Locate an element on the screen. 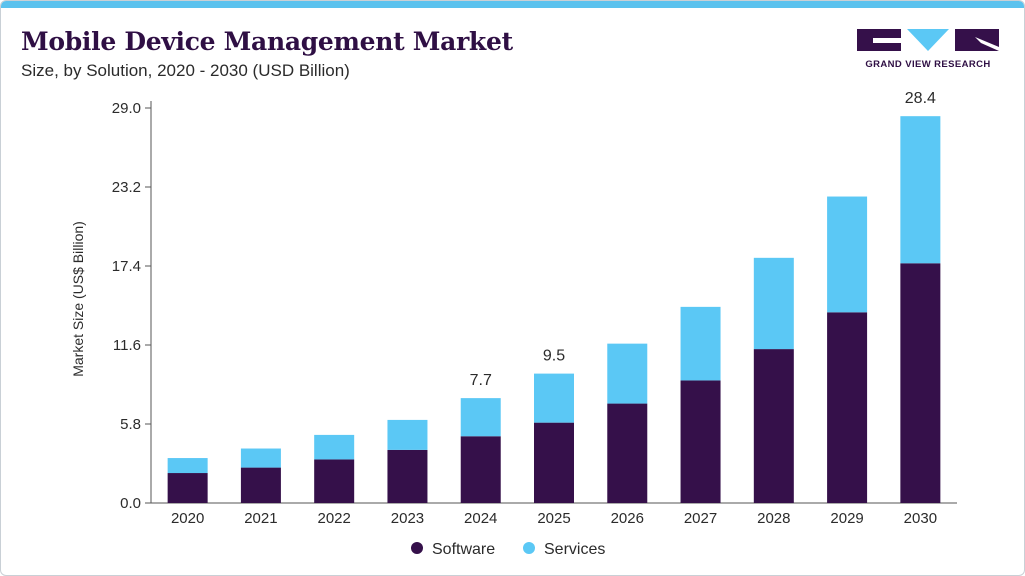 This screenshot has height=576, width=1025. bar-software-2023 is located at coordinates (407, 476).